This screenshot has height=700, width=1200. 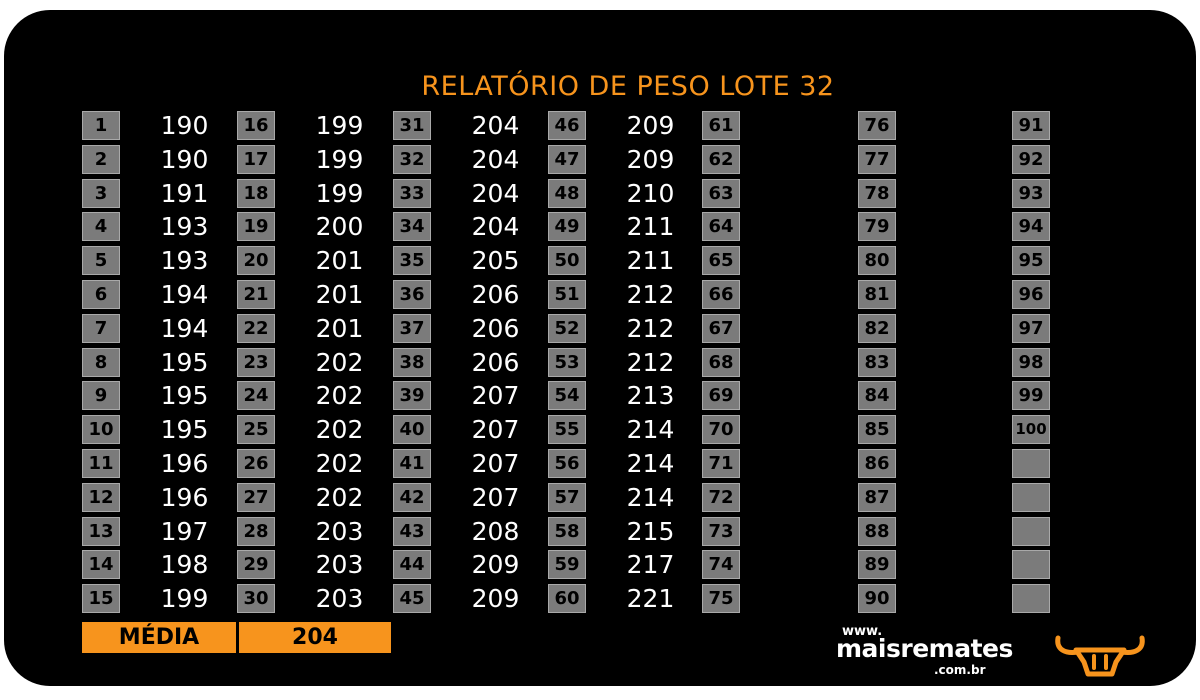 I want to click on animal-number: 79, so click(x=877, y=227).